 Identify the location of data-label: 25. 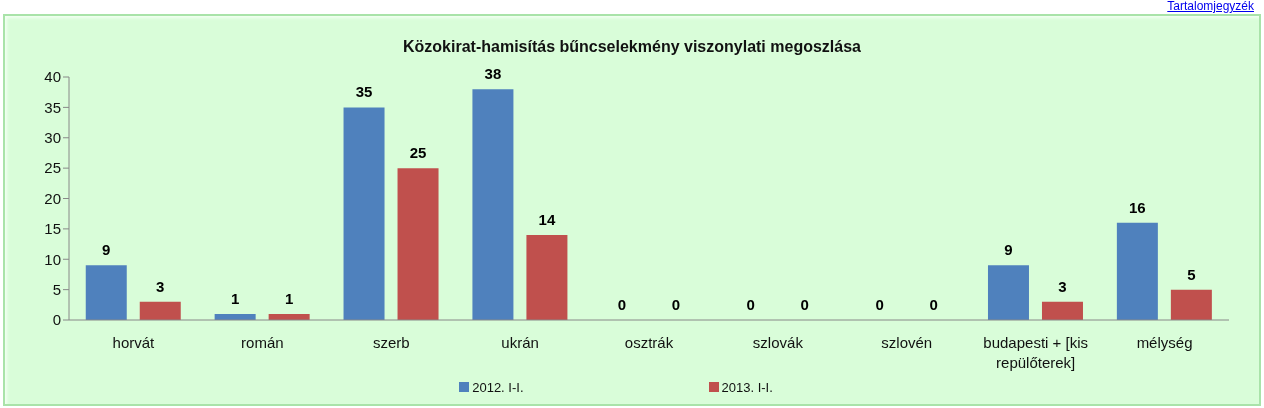
(418, 153).